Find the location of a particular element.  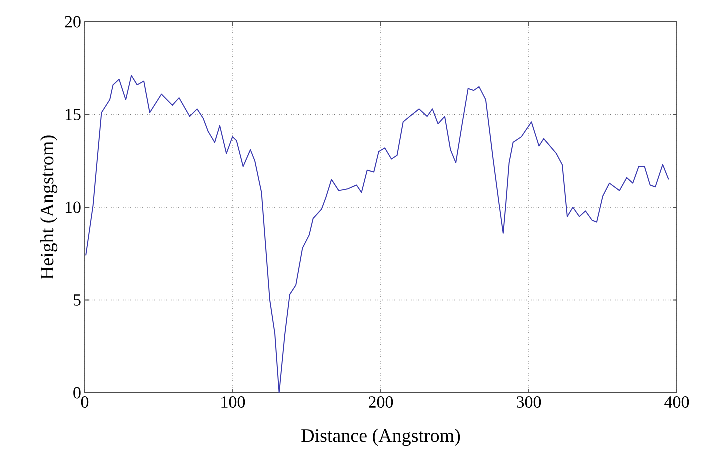

x-tick-label: 100 is located at coordinates (234, 402).